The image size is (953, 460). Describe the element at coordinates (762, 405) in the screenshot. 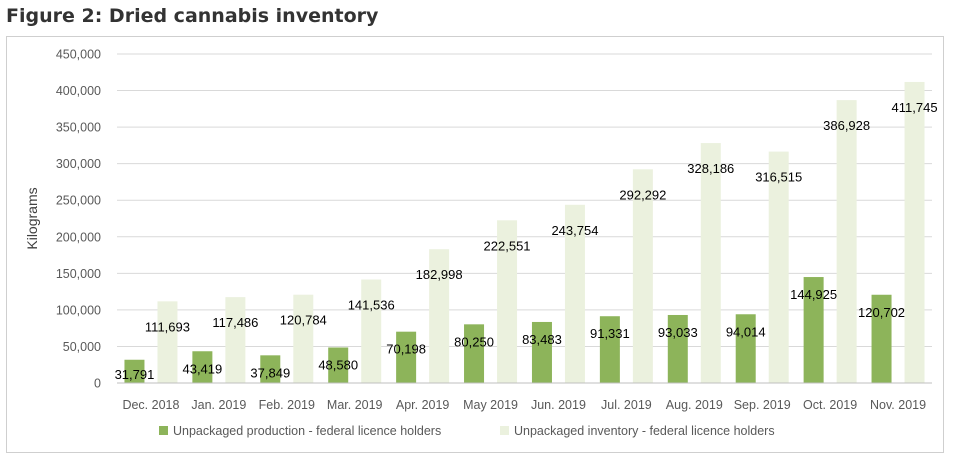

I see `x-tick-label: Sep. 2019` at that location.